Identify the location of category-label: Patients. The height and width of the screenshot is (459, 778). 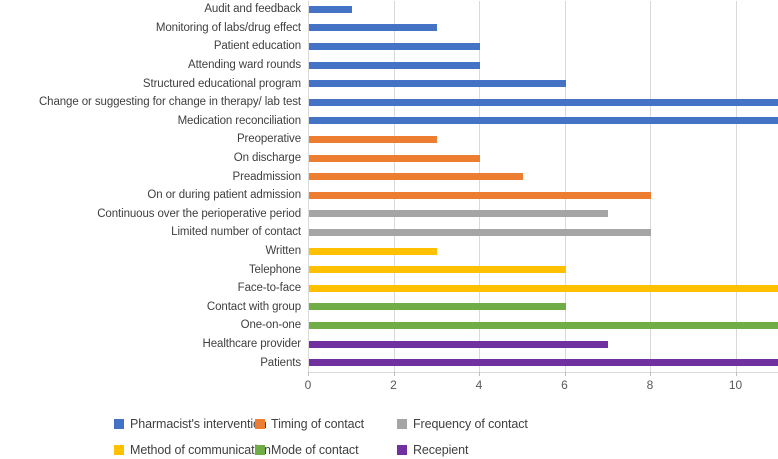
(280, 362).